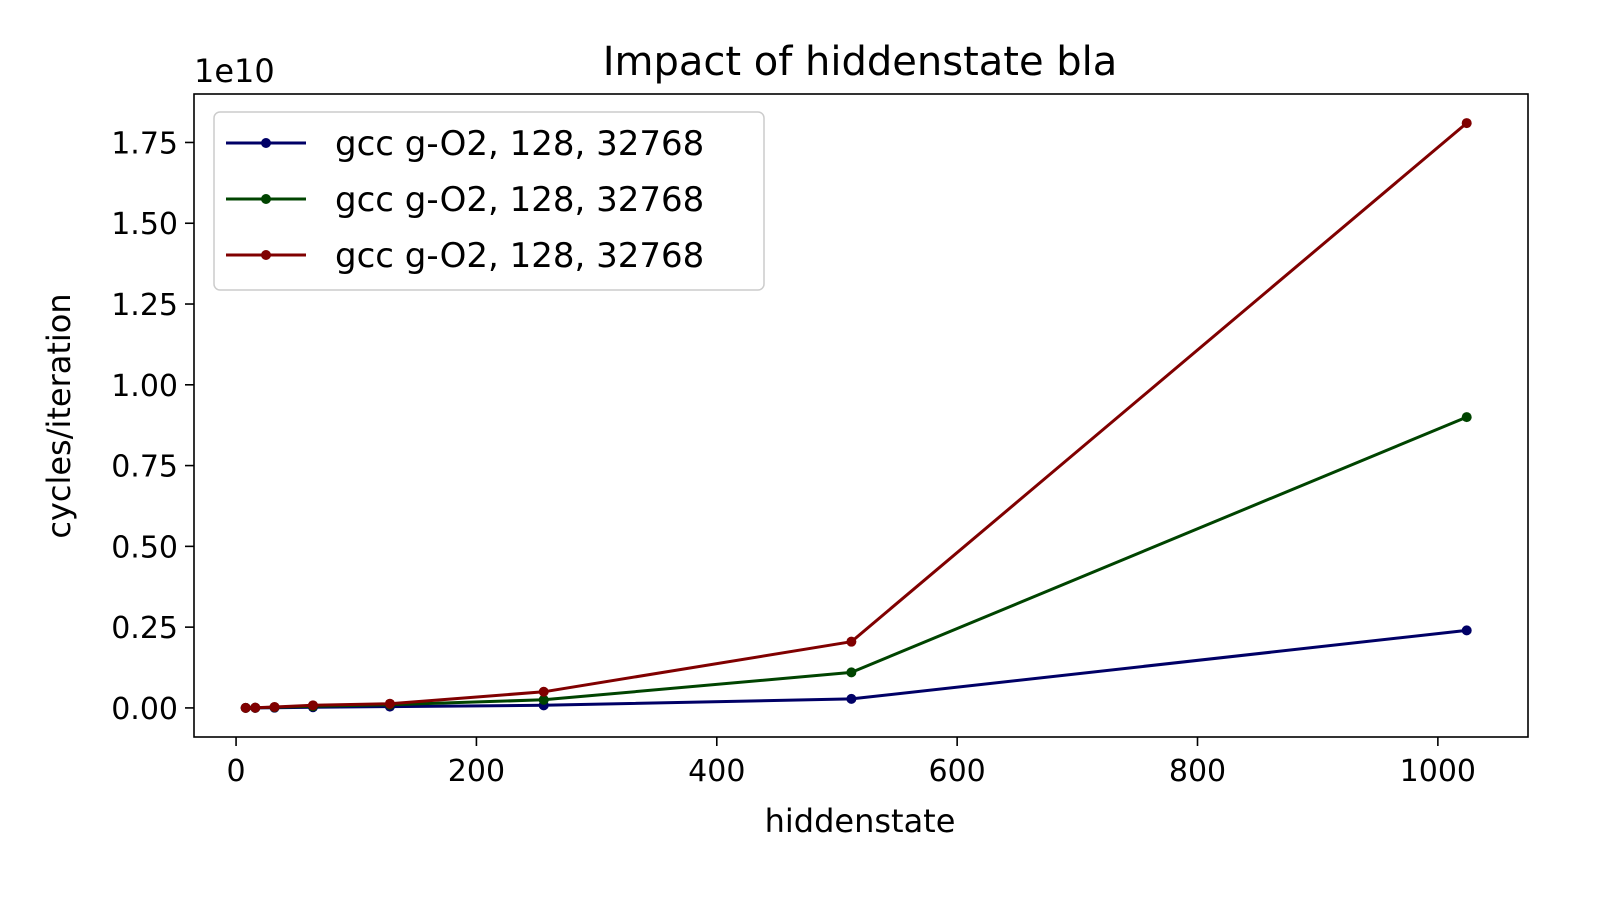 The width and height of the screenshot is (1600, 900). Describe the element at coordinates (144, 628) in the screenshot. I see `y-tick-label: 0.25` at that location.